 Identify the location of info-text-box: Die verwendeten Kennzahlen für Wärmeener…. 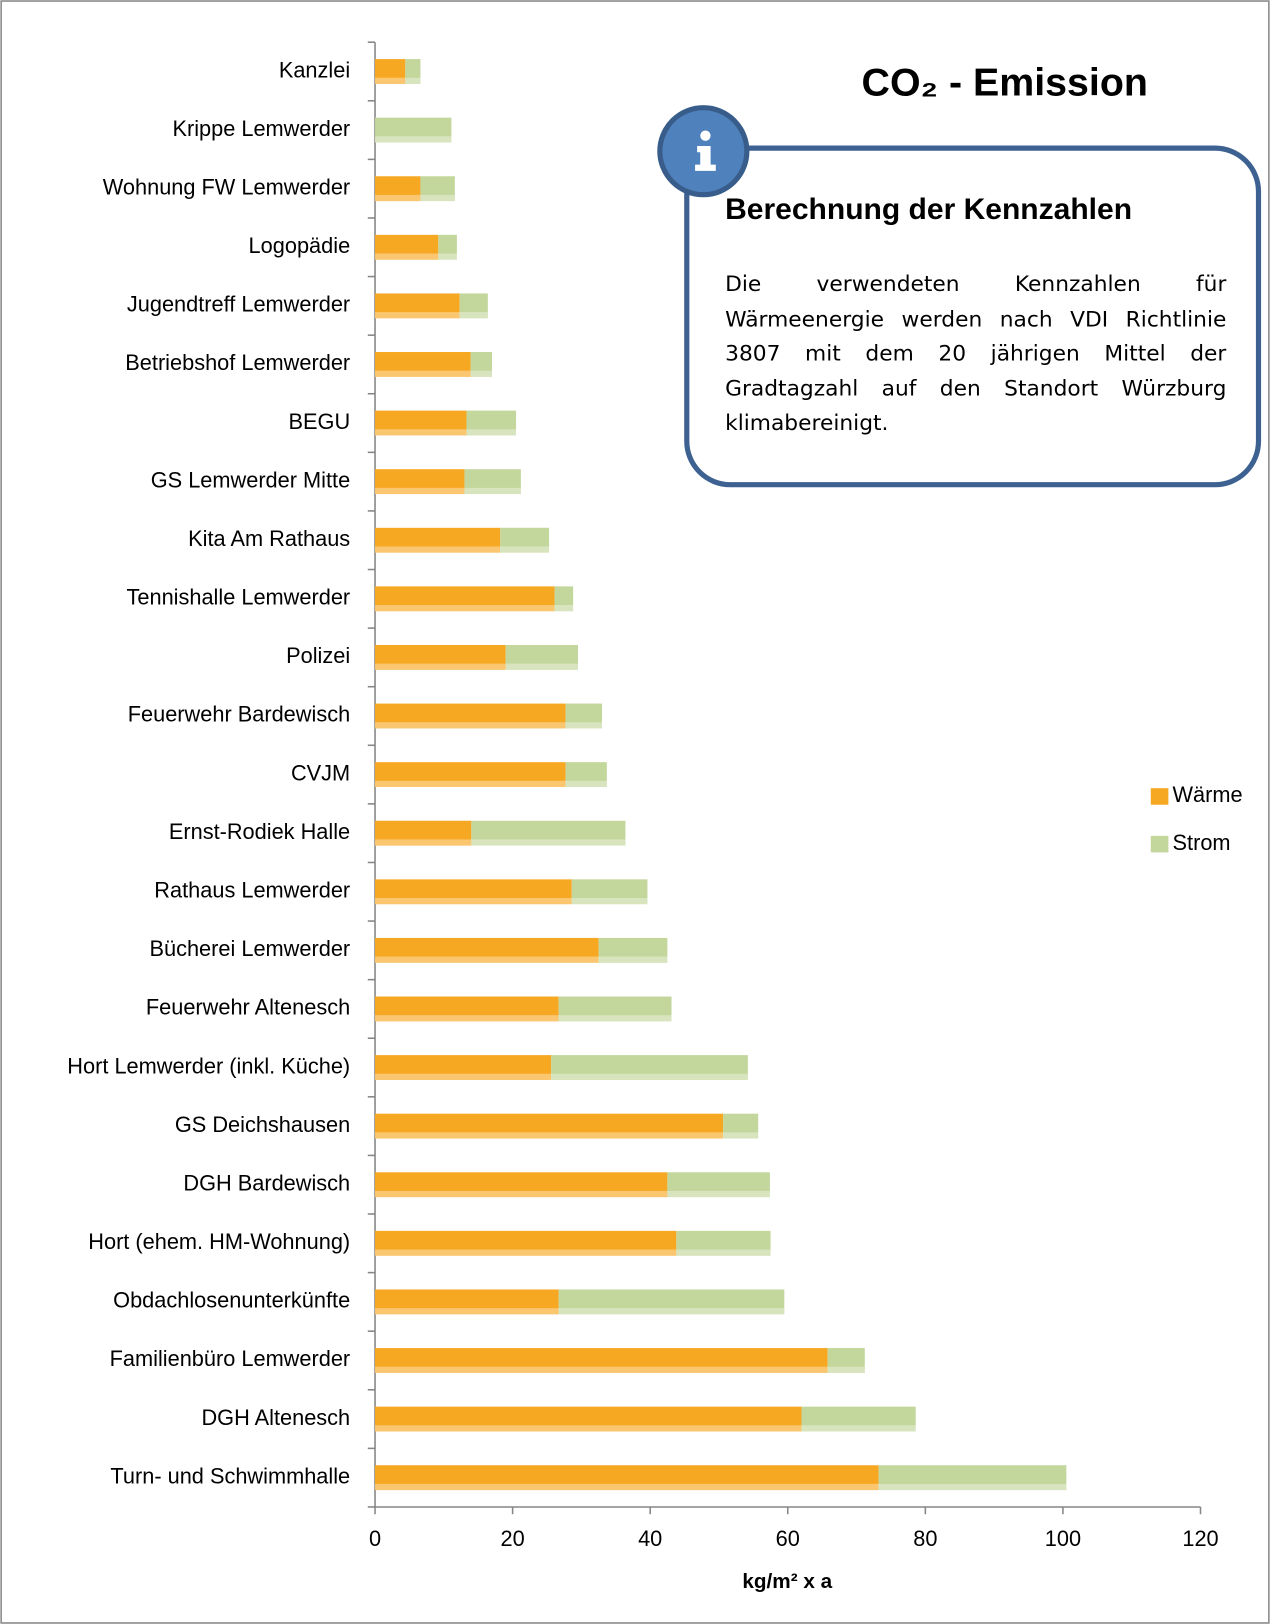
(976, 353).